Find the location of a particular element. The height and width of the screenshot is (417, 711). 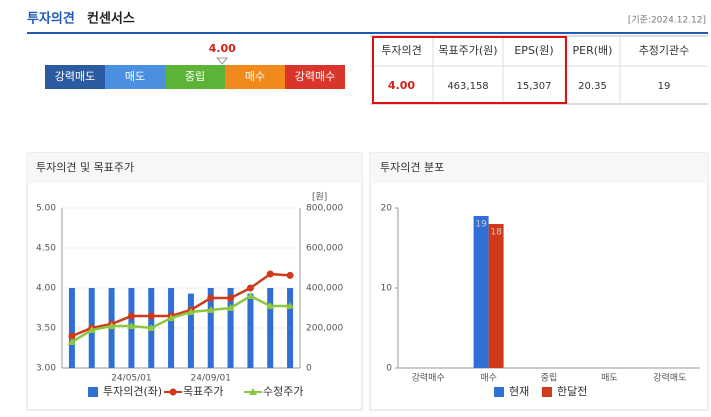

table-cell: 15,307 is located at coordinates (534, 86).